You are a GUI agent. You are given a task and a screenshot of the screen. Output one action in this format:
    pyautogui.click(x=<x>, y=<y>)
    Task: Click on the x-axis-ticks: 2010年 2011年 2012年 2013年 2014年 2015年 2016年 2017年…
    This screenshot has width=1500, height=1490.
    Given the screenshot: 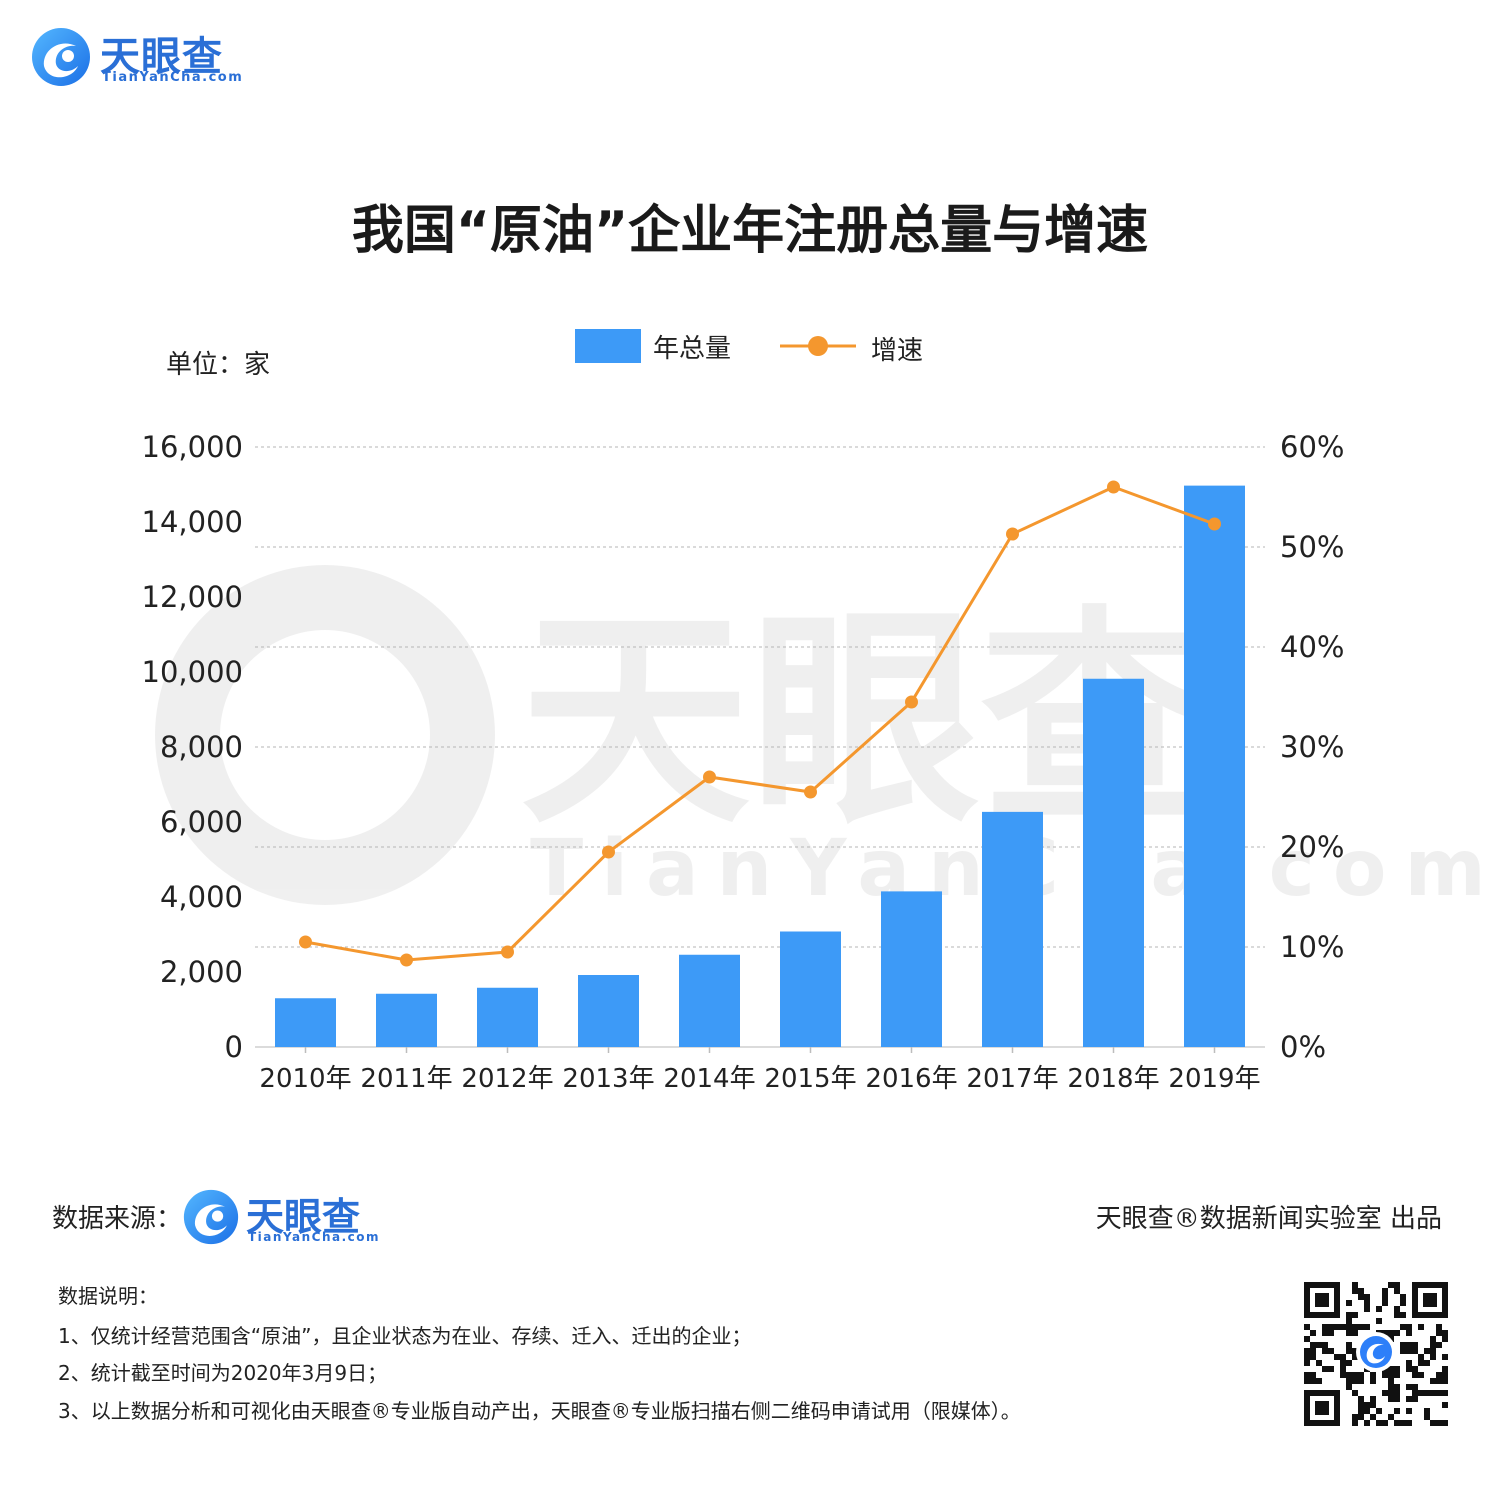 What is the action you would take?
    pyautogui.click(x=760, y=1070)
    